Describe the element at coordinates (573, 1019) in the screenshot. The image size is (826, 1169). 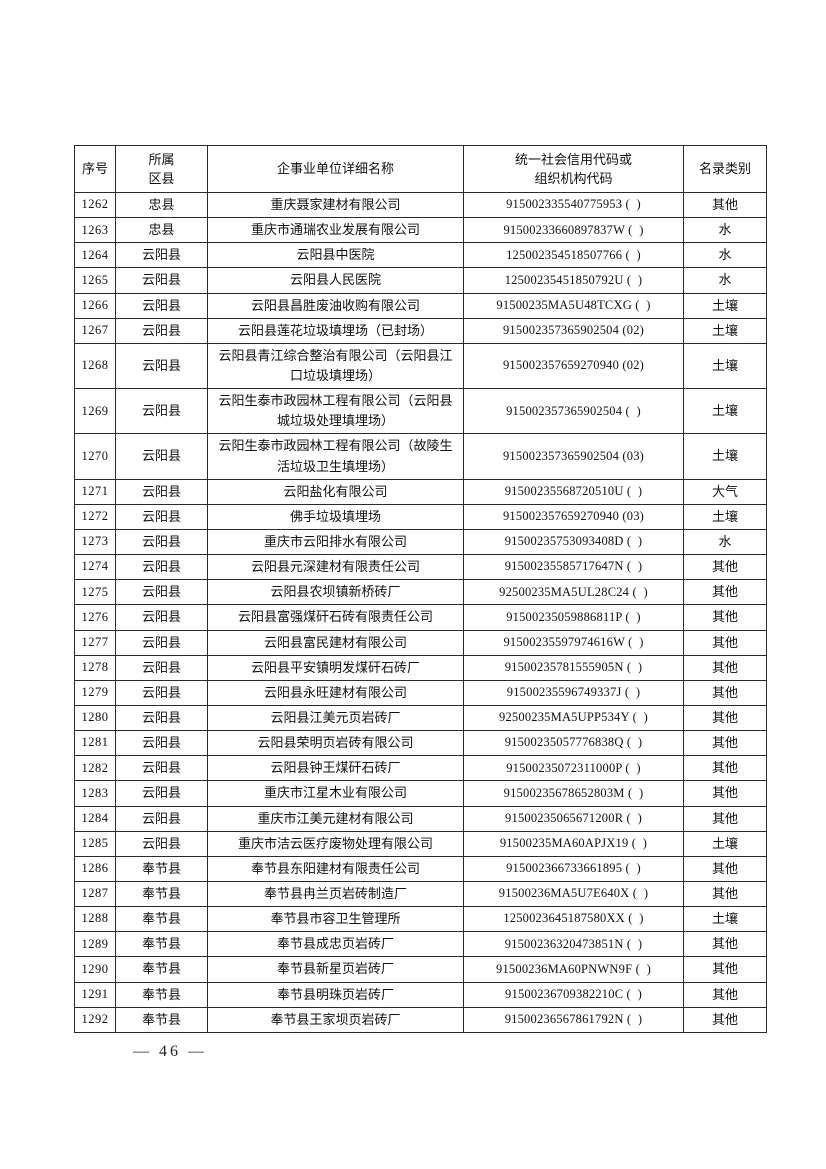
I see `cell-credit-code: 91500236567861792N ( )` at that location.